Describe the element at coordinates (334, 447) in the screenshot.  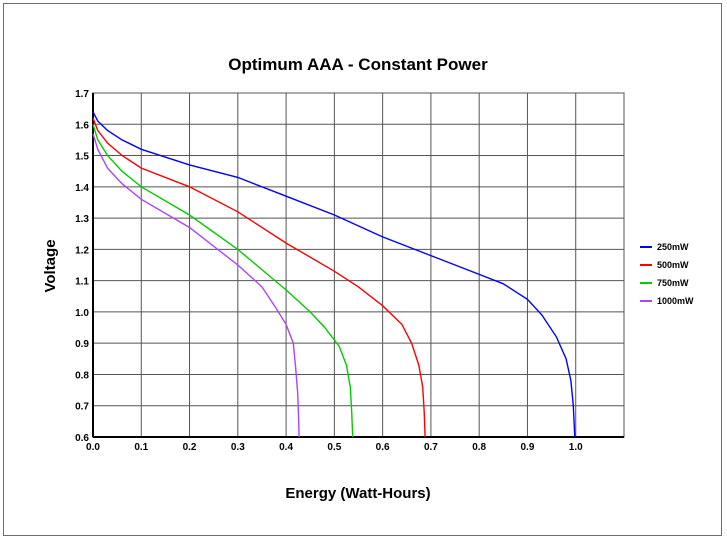
I see `x-tick-label: 0.5` at that location.